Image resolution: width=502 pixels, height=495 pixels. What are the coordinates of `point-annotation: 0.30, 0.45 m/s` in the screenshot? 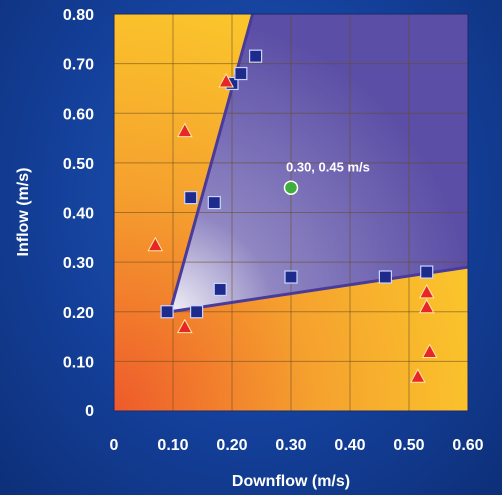 It's located at (328, 167).